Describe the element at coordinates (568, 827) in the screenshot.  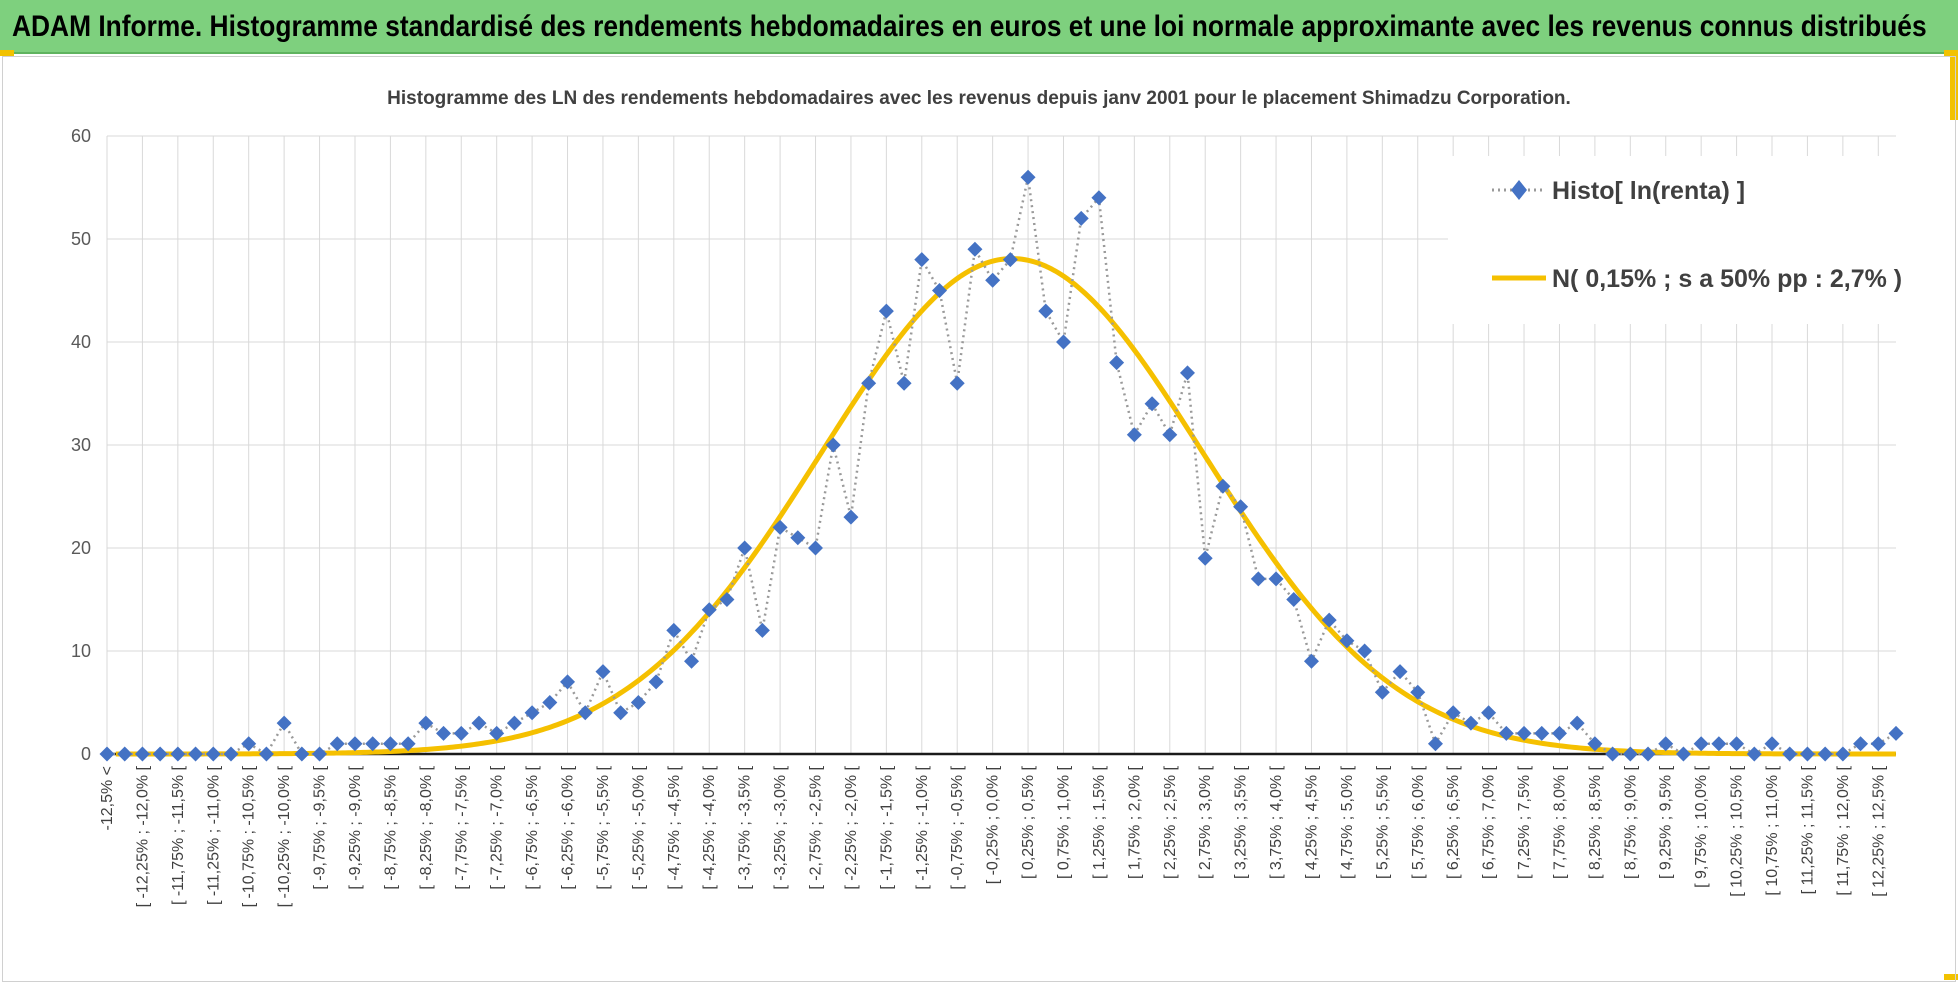
I see `x-tick-label: [ -6,25% ; -6,0% [` at that location.